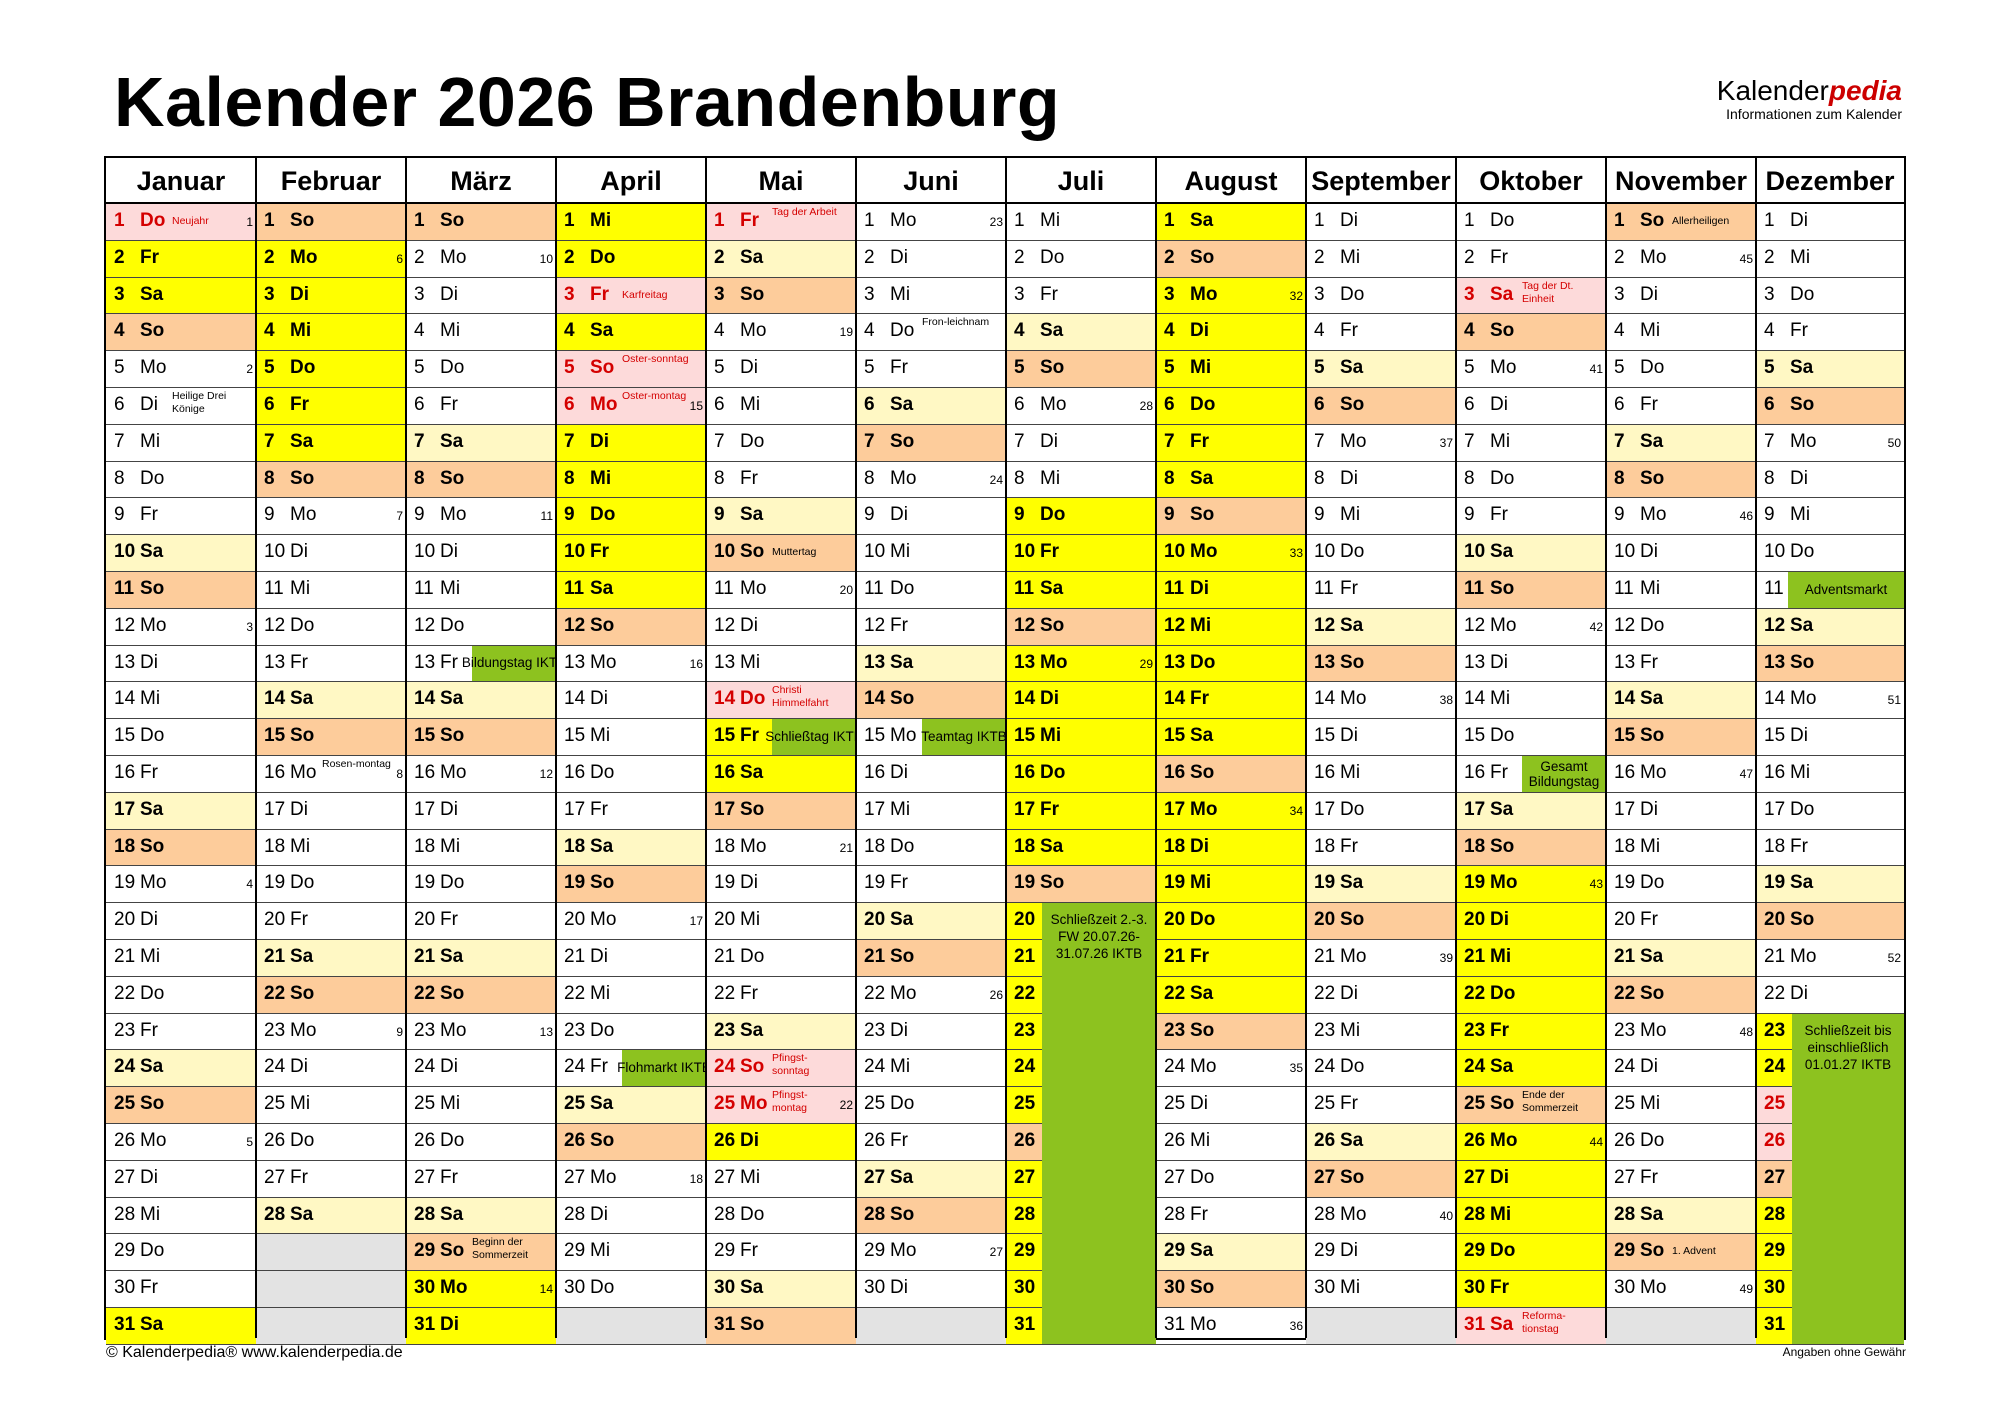 The width and height of the screenshot is (2000, 1414). Describe the element at coordinates (875, 1177) in the screenshot. I see `day-number: 27` at that location.